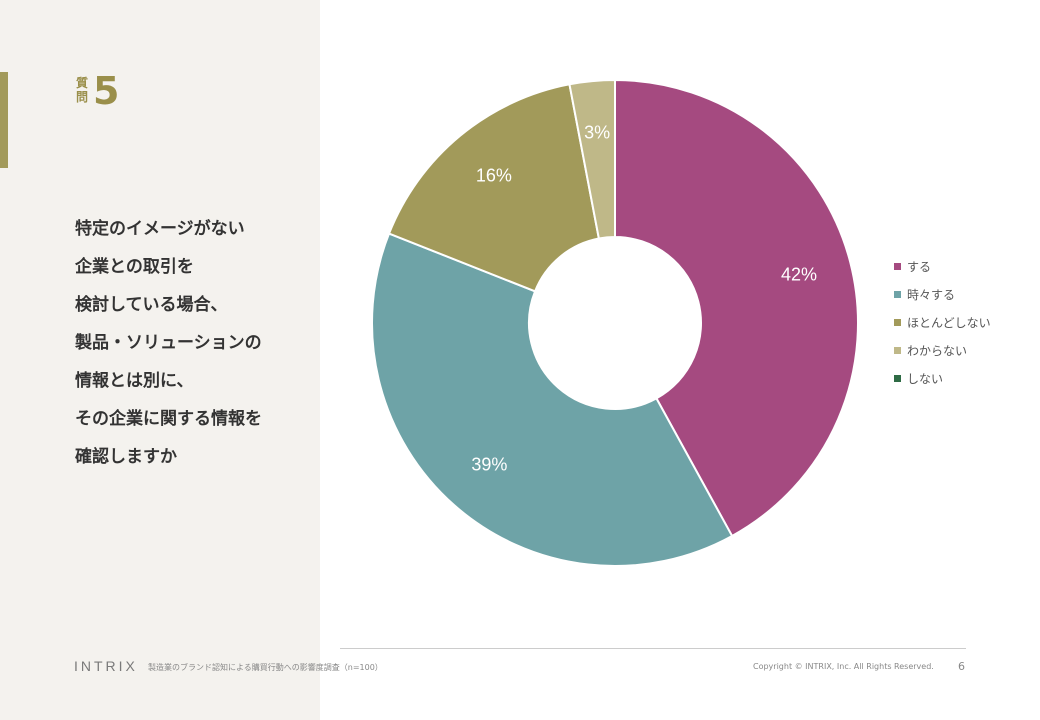 This screenshot has height=720, width=1040. What do you see at coordinates (937, 350) in the screenshot?
I see `legend-label: わからない` at bounding box center [937, 350].